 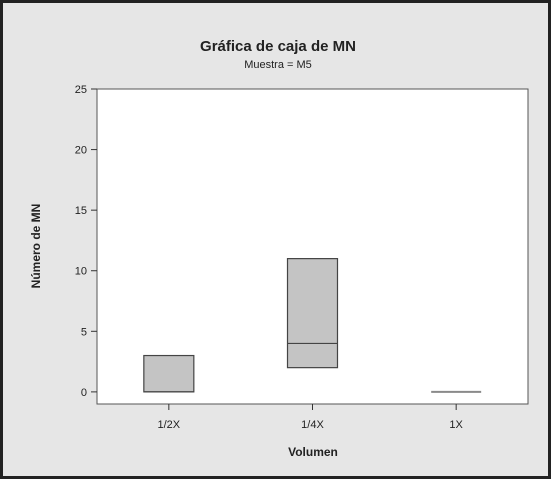 I want to click on y-tick-label: 10, so click(x=81, y=272).